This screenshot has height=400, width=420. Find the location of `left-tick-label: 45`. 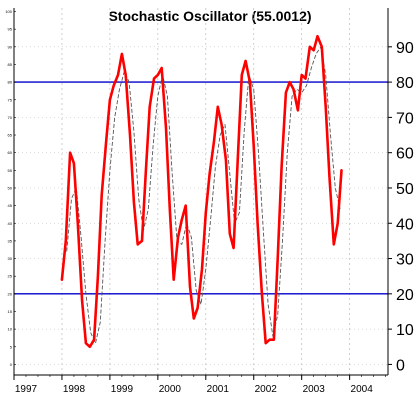

left-tick-label: 45 is located at coordinates (10, 205).